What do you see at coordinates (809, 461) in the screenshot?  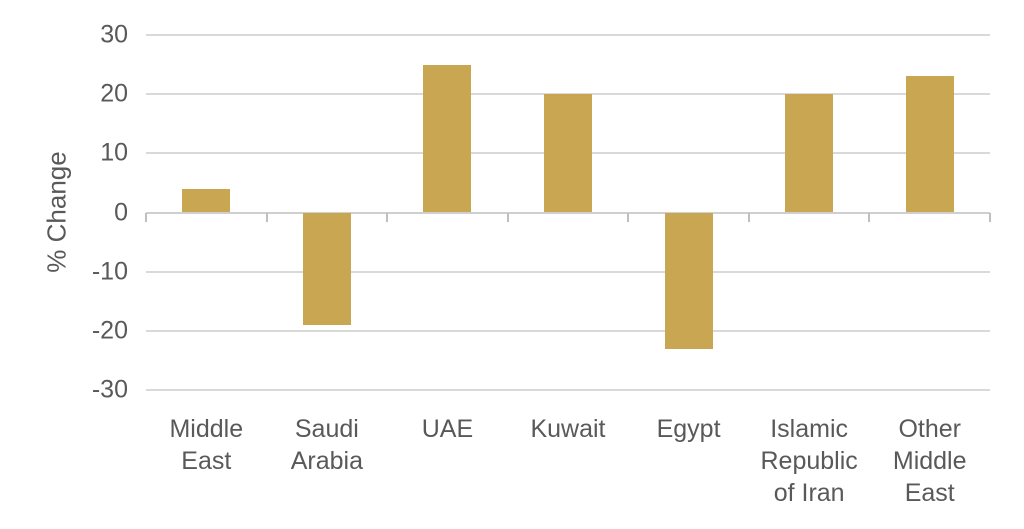 I see `x-category-label-islamic-republic-of-iran: Islamic Republic of Iran` at bounding box center [809, 461].